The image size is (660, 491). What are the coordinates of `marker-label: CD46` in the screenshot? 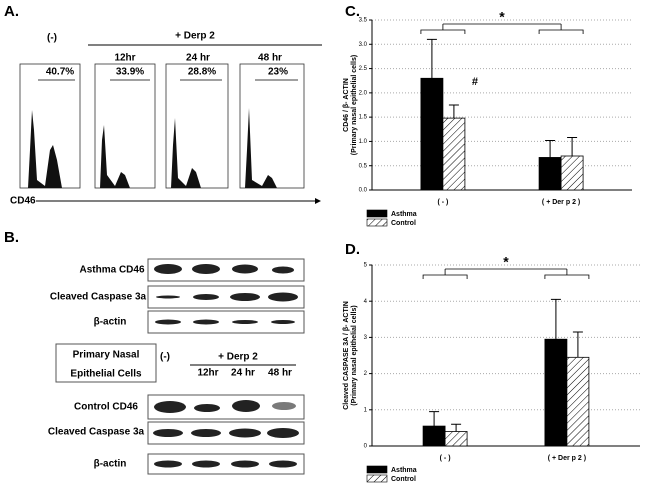 It's located at (23, 201).